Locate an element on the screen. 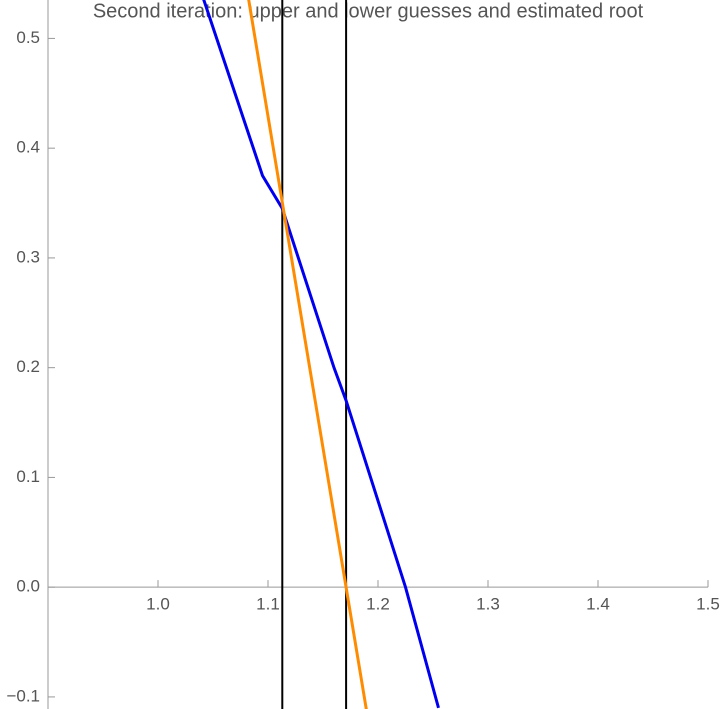 The image size is (720, 709). x-tick-label: 1.2 is located at coordinates (378, 604).